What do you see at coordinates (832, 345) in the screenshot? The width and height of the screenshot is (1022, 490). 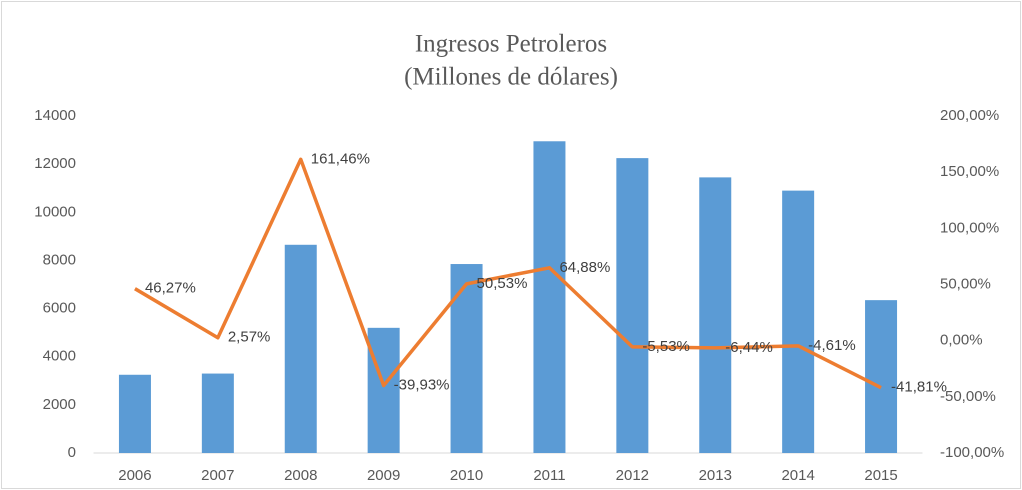 I see `data-label: -4,61%` at bounding box center [832, 345].